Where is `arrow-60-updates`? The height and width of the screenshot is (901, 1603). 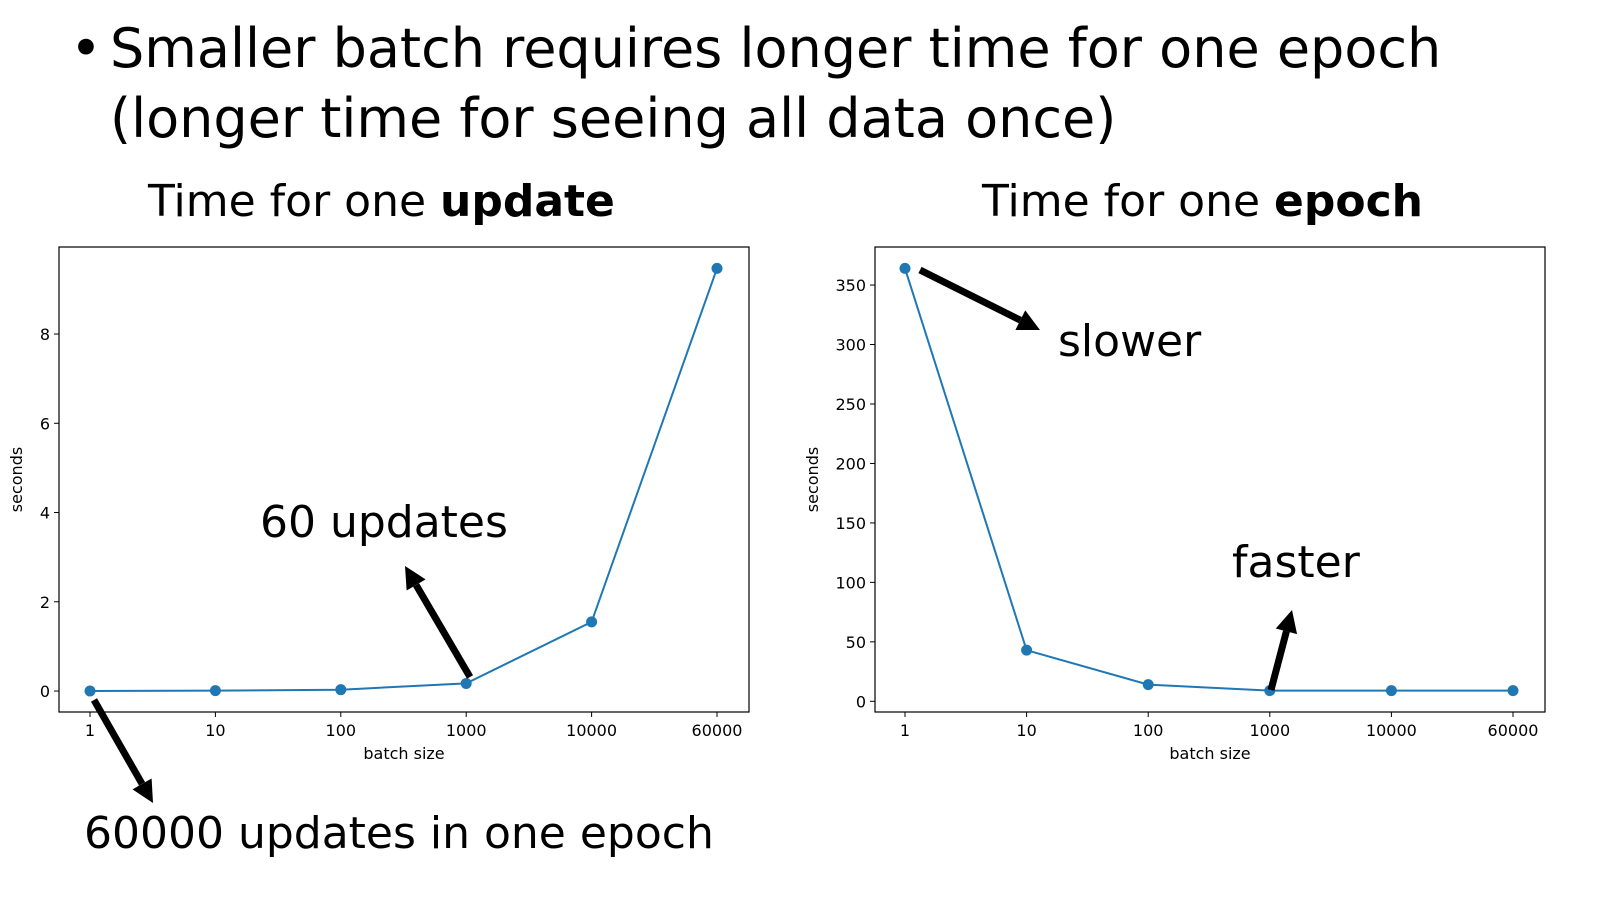
arrow-60-updates is located at coordinates (439, 622).